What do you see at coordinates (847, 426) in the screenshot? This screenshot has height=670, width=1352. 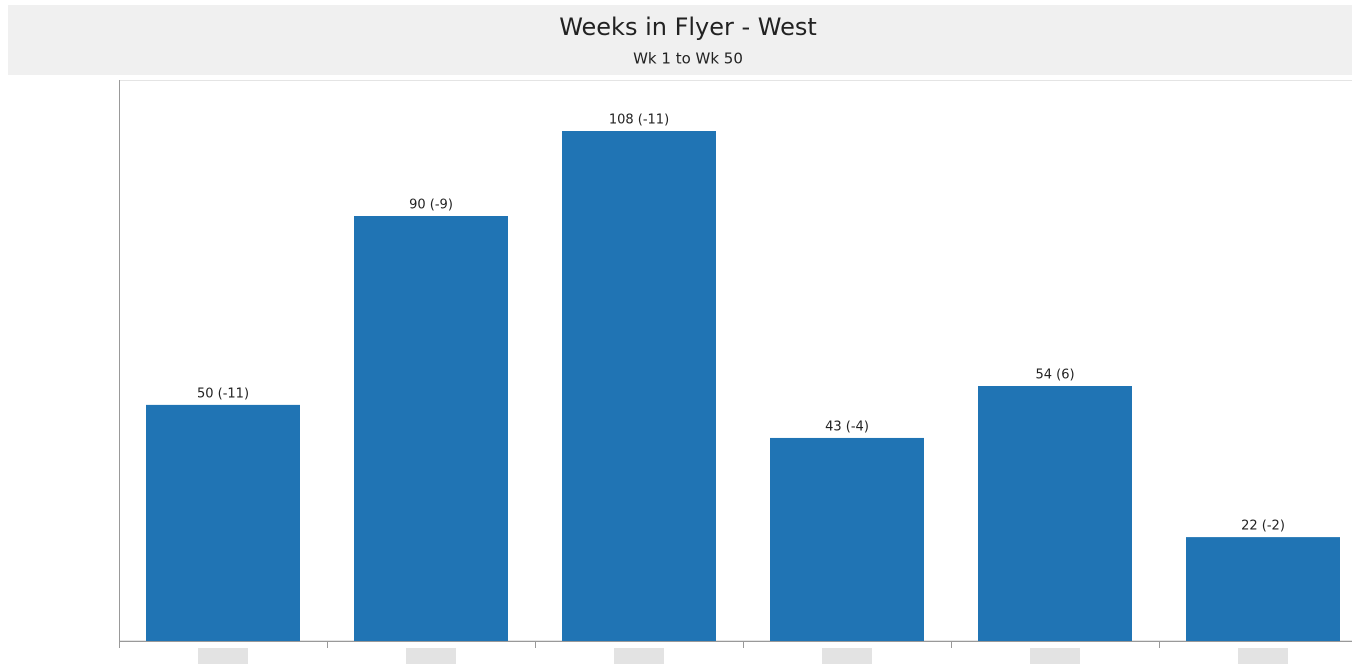 I see `value-label: 43 (-4)` at bounding box center [847, 426].